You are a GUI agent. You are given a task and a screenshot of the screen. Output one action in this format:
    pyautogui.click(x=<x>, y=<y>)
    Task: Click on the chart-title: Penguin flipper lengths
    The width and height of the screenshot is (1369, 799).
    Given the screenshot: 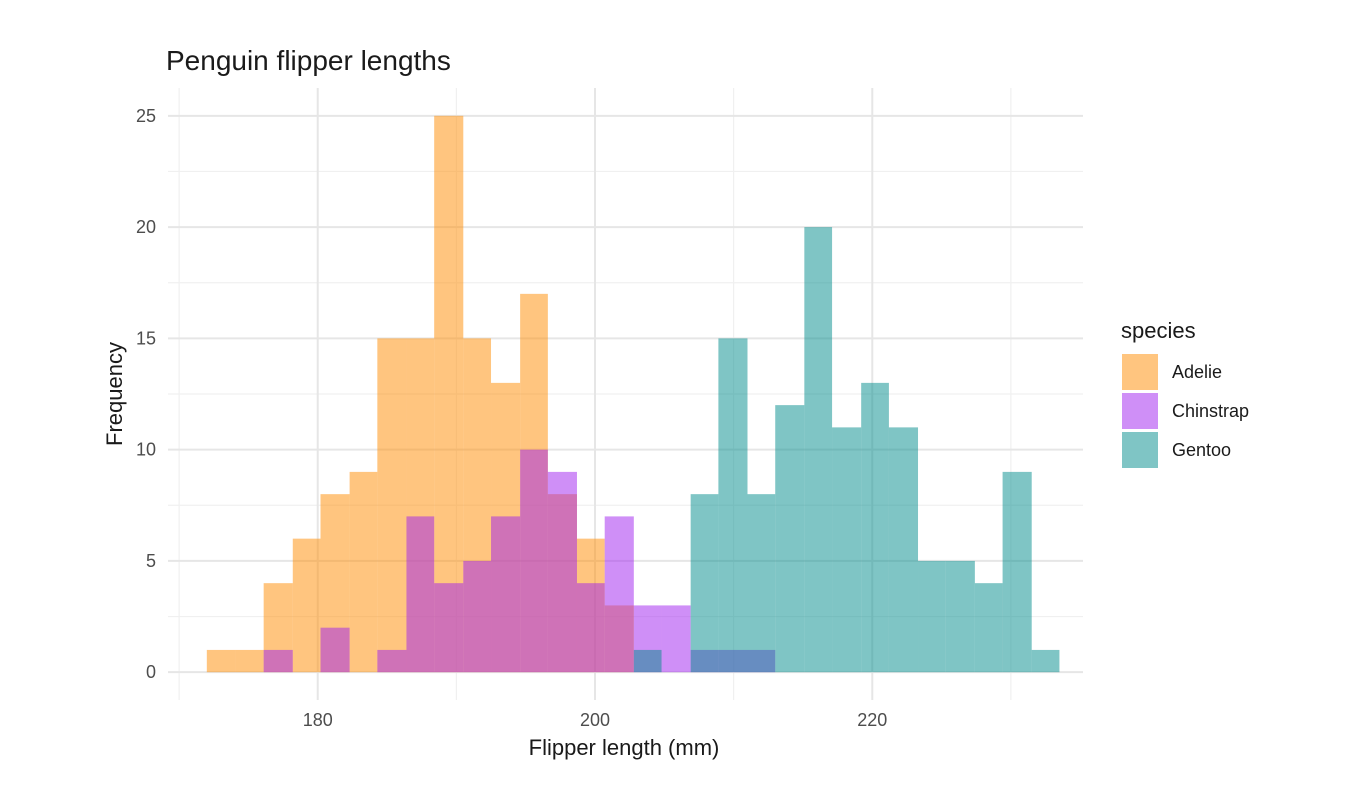 What is the action you would take?
    pyautogui.click(x=308, y=60)
    